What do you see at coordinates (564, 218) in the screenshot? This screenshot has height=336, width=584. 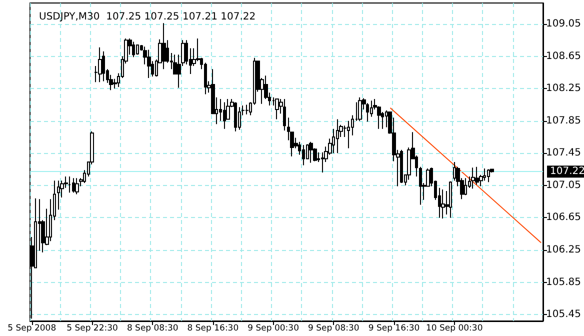 I see `y-tick-label: 106.65` at bounding box center [564, 218].